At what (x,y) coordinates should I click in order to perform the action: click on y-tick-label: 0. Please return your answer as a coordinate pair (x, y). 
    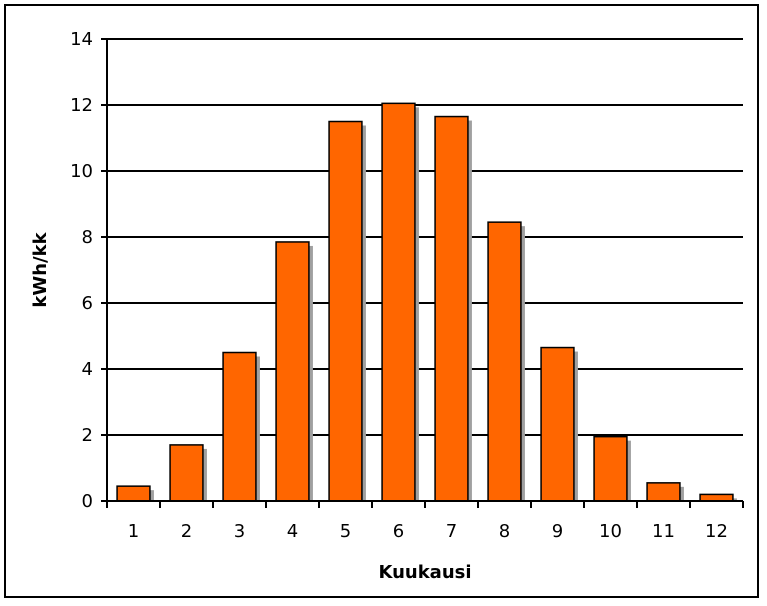
    Looking at the image, I should click on (87, 501).